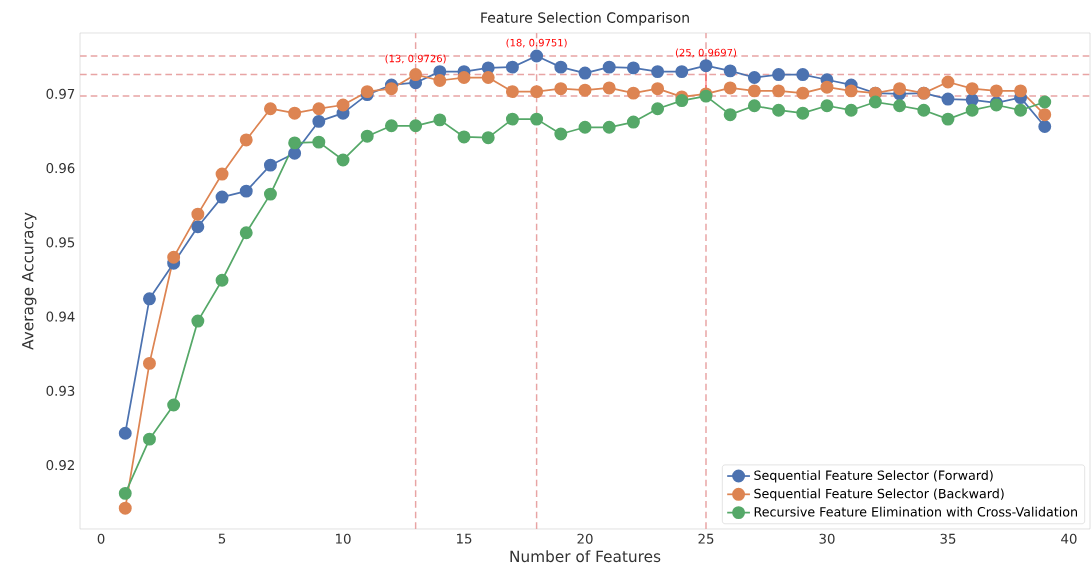 Image resolution: width=1091 pixels, height=580 pixels. I want to click on x-tick-label: 35, so click(948, 538).